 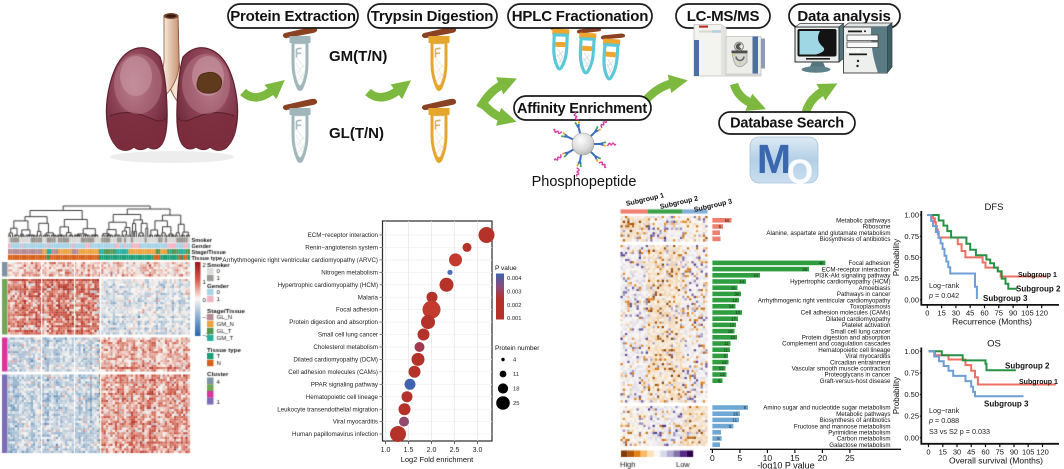 I want to click on svg-text: Cell adhesion molecules (CAMs), so click(x=333, y=372).